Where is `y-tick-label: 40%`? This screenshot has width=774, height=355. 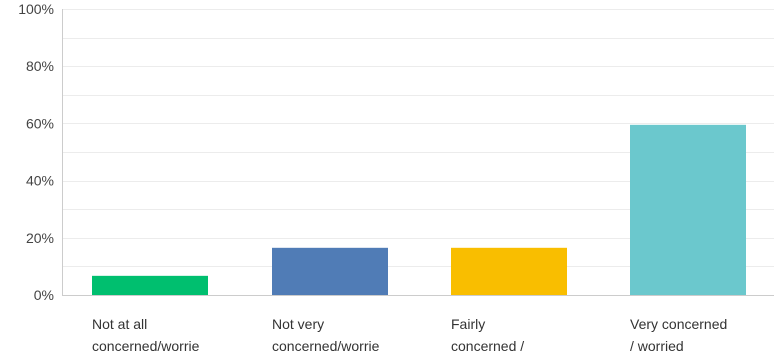 y-tick-label: 40% is located at coordinates (40, 181).